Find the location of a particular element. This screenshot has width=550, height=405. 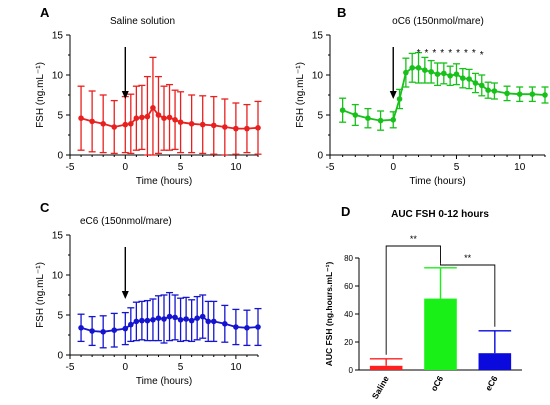

series-line is located at coordinates (169, 118).